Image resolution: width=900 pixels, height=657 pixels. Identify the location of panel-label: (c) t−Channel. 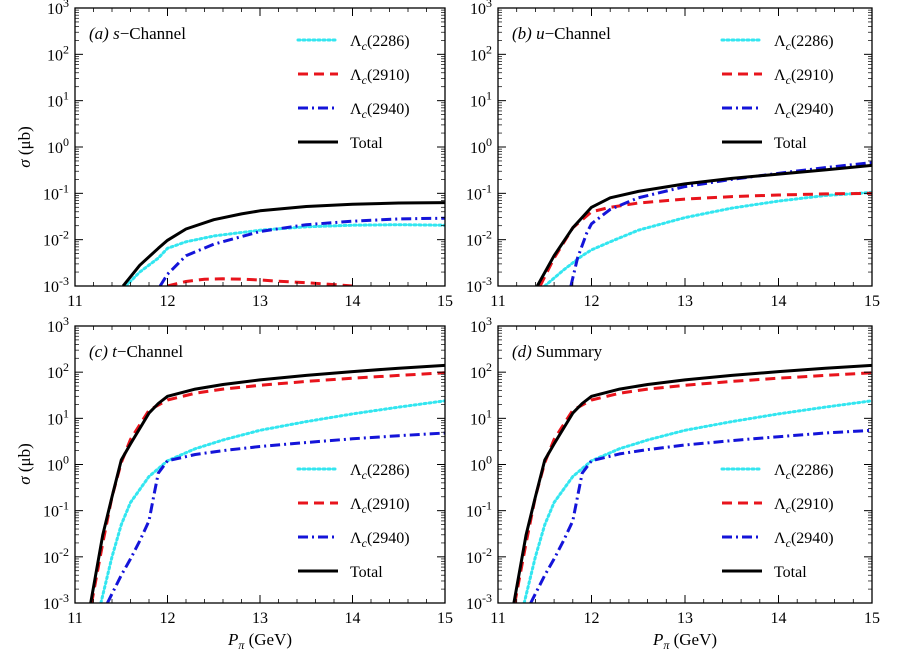
(136, 351).